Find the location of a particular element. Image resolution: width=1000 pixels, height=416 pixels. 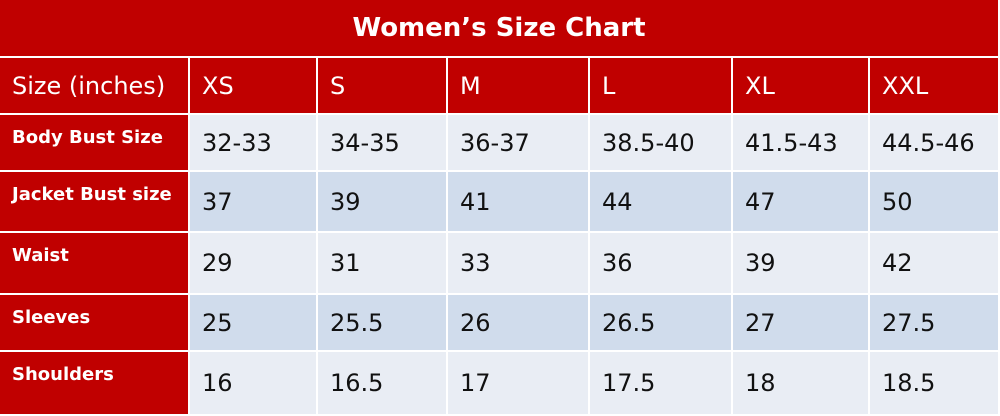

header-label: Size (inches) is located at coordinates (95, 86).